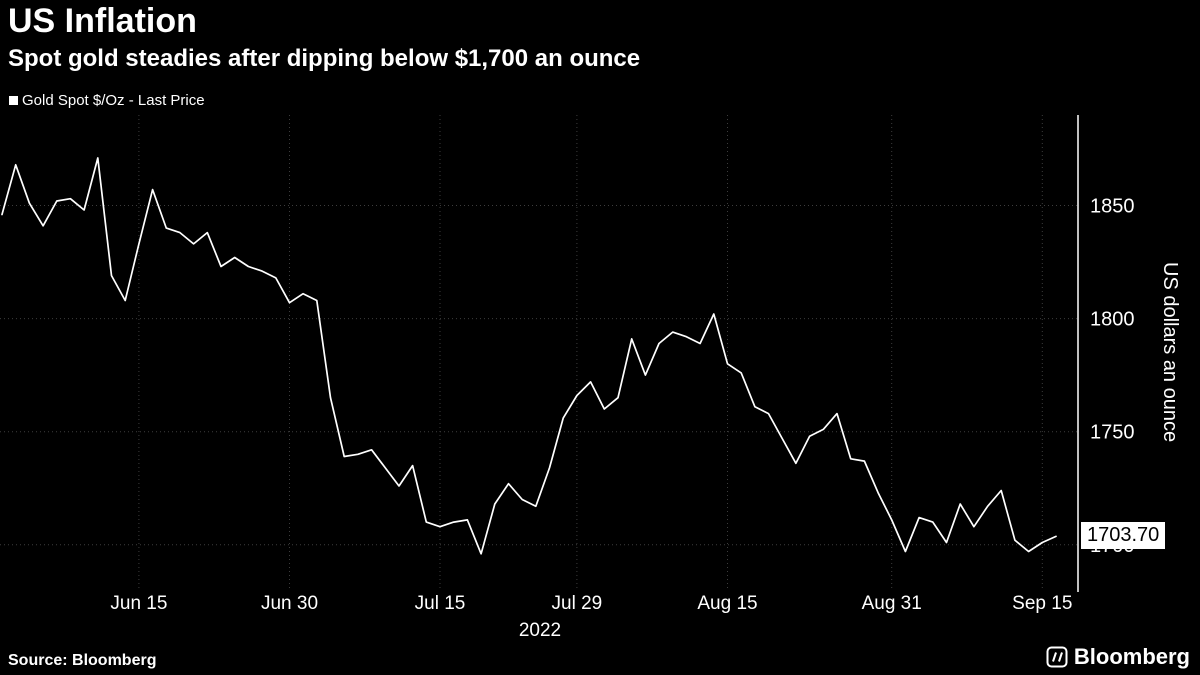 Image resolution: width=1200 pixels, height=675 pixels. Describe the element at coordinates (102, 21) in the screenshot. I see `page-title: US Inflation` at that location.